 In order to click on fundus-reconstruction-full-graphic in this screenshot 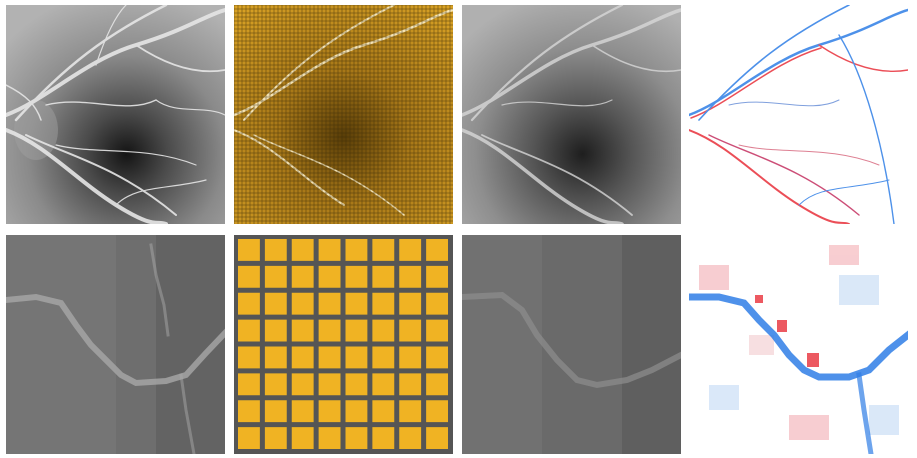, I will do `click(571, 114)`.